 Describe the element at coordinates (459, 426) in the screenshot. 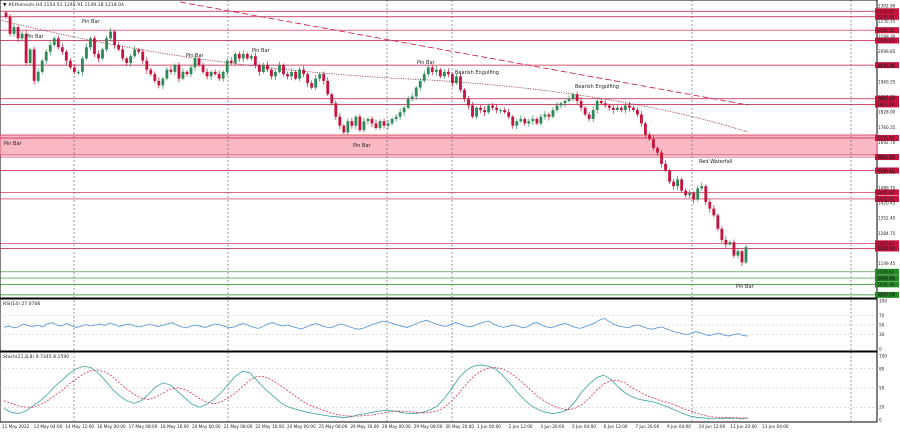

I see `time-tick-label: 30 May 20:00` at that location.